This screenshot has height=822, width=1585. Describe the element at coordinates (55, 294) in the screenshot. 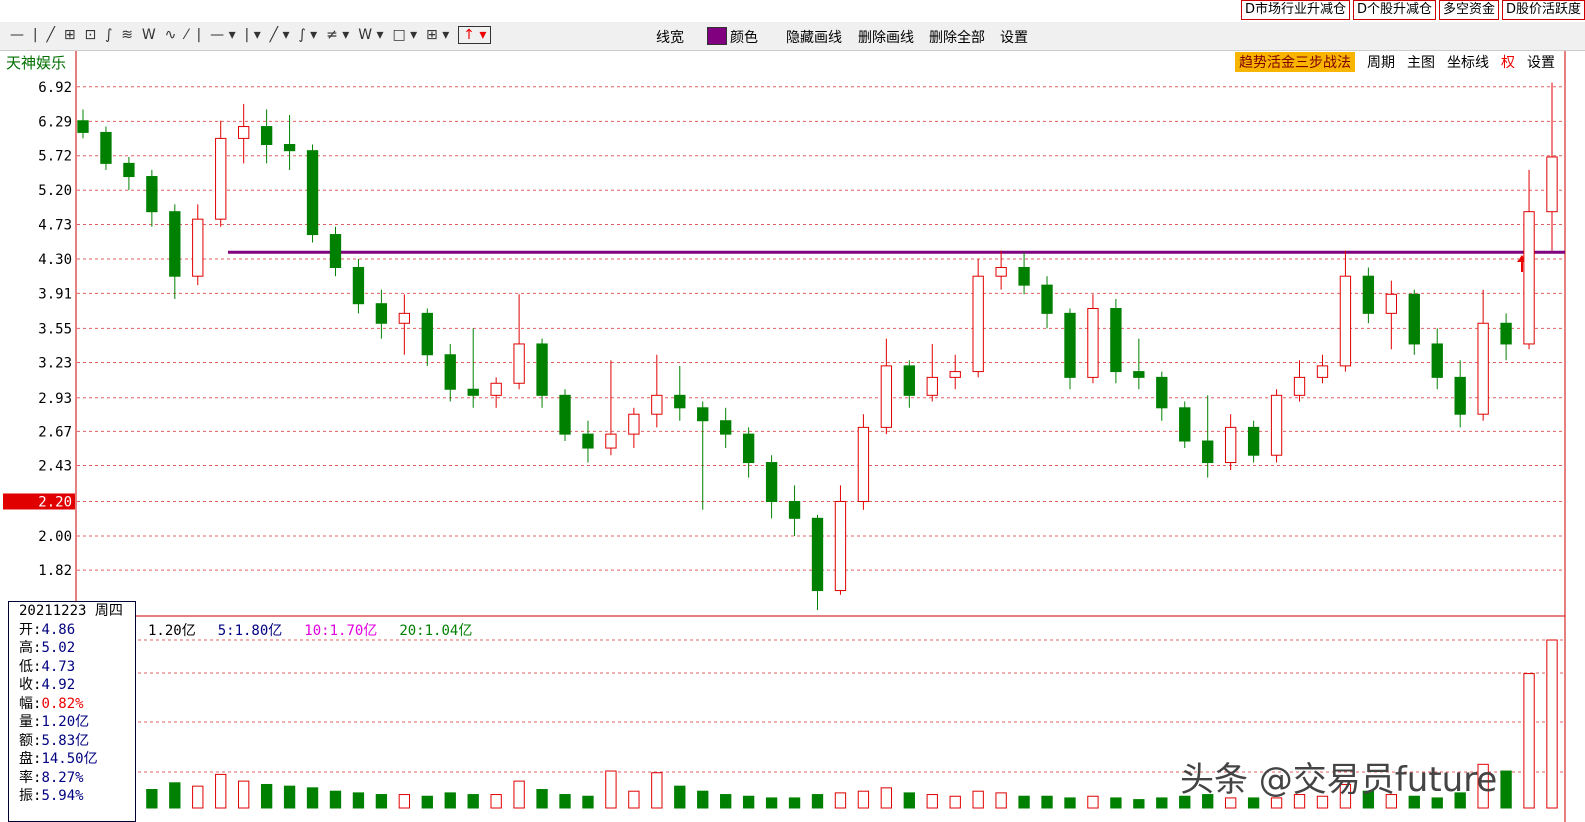

I see `y-tick-label: 3.91` at that location.